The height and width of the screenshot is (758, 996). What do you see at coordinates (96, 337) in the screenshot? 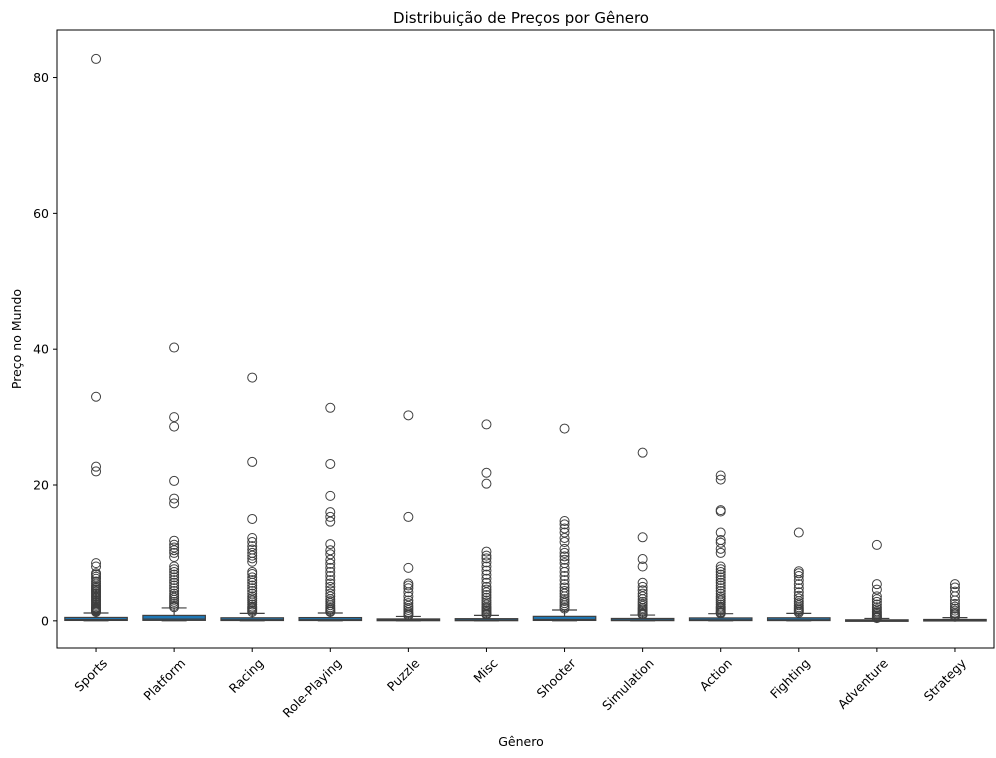
I see `box-group-sports` at bounding box center [96, 337].